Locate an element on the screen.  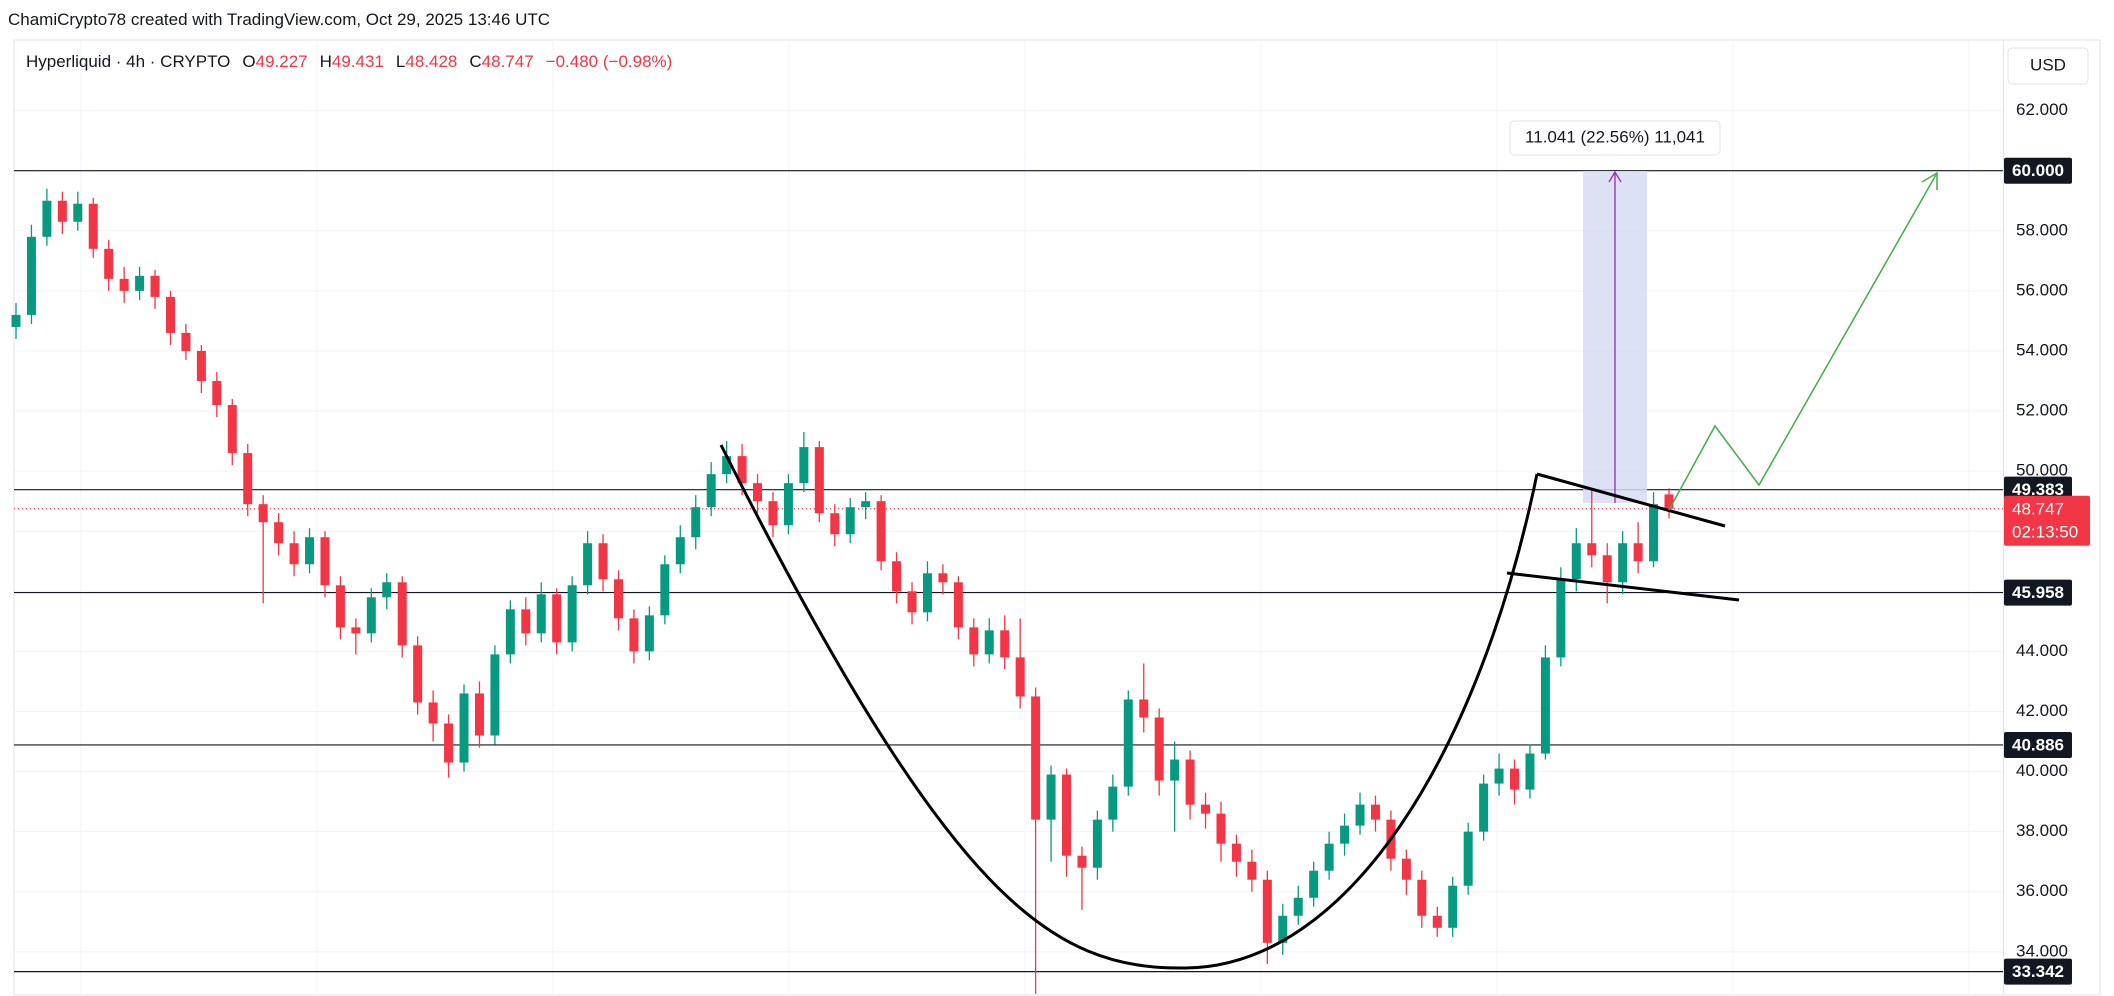
y-tick-label: 38.000 is located at coordinates (2042, 830).